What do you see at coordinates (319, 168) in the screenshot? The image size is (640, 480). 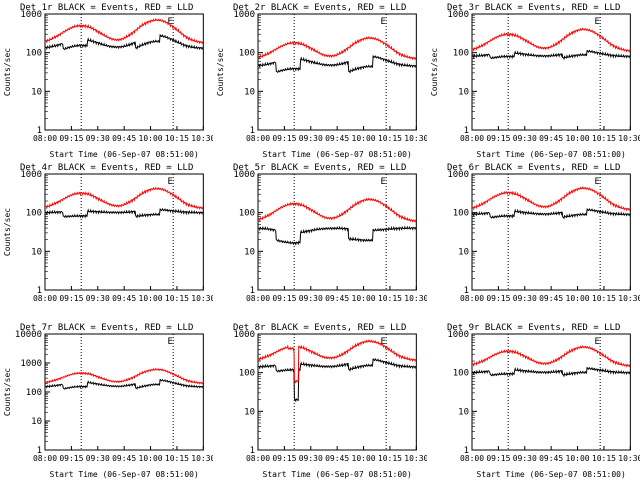 I see `chart-title: Det 5r BLACK = Events, RED = LLD` at bounding box center [319, 168].